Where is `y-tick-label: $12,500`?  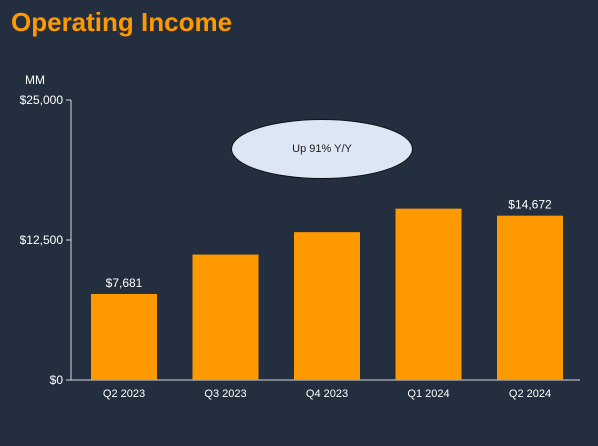 y-tick-label: $12,500 is located at coordinates (42, 240).